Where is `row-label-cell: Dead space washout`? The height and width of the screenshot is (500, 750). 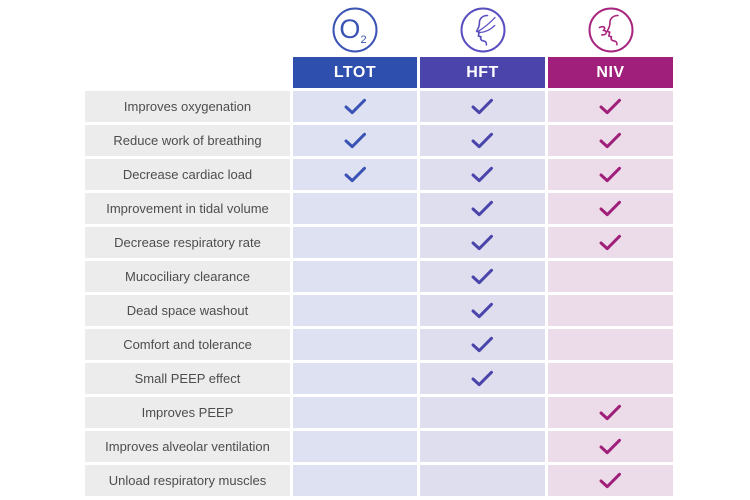
row-label-cell: Dead space washout is located at coordinates (187, 310).